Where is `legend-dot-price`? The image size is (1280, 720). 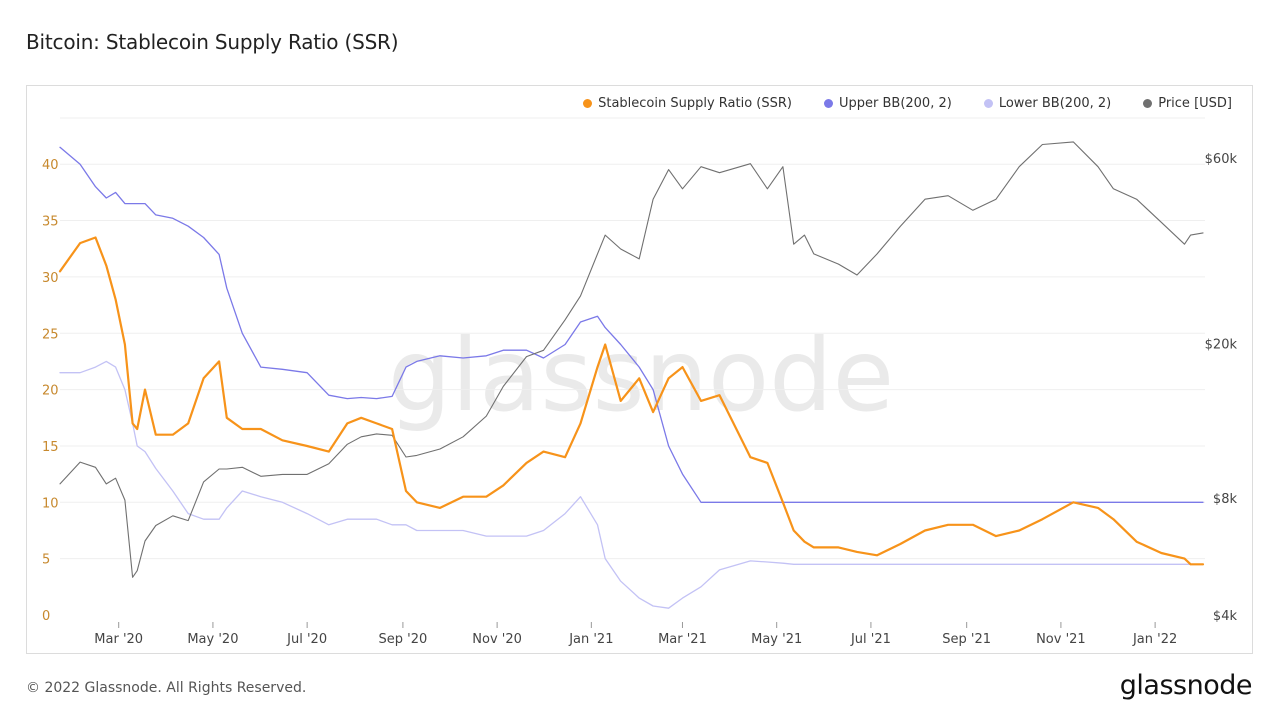 legend-dot-price is located at coordinates (1148, 103).